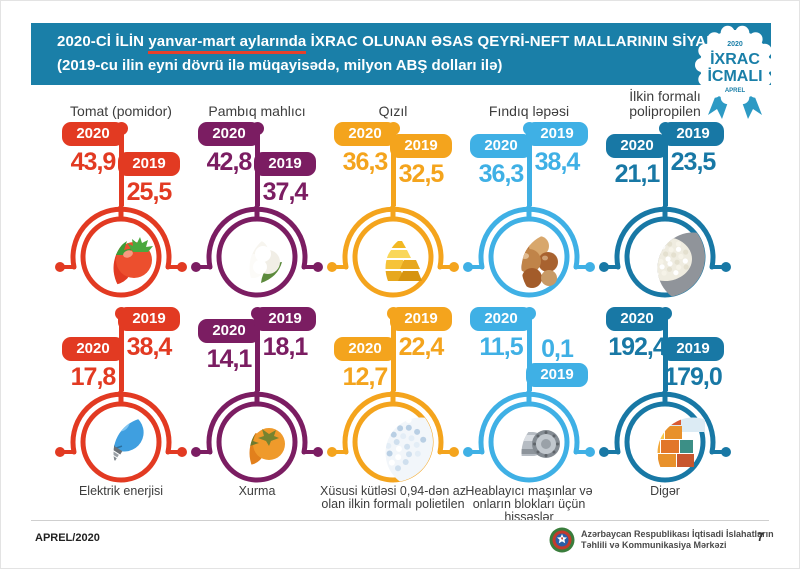 The width and height of the screenshot is (800, 569). What do you see at coordinates (121, 111) in the screenshot?
I see `product-label: Tomat (pomidor)` at bounding box center [121, 111].